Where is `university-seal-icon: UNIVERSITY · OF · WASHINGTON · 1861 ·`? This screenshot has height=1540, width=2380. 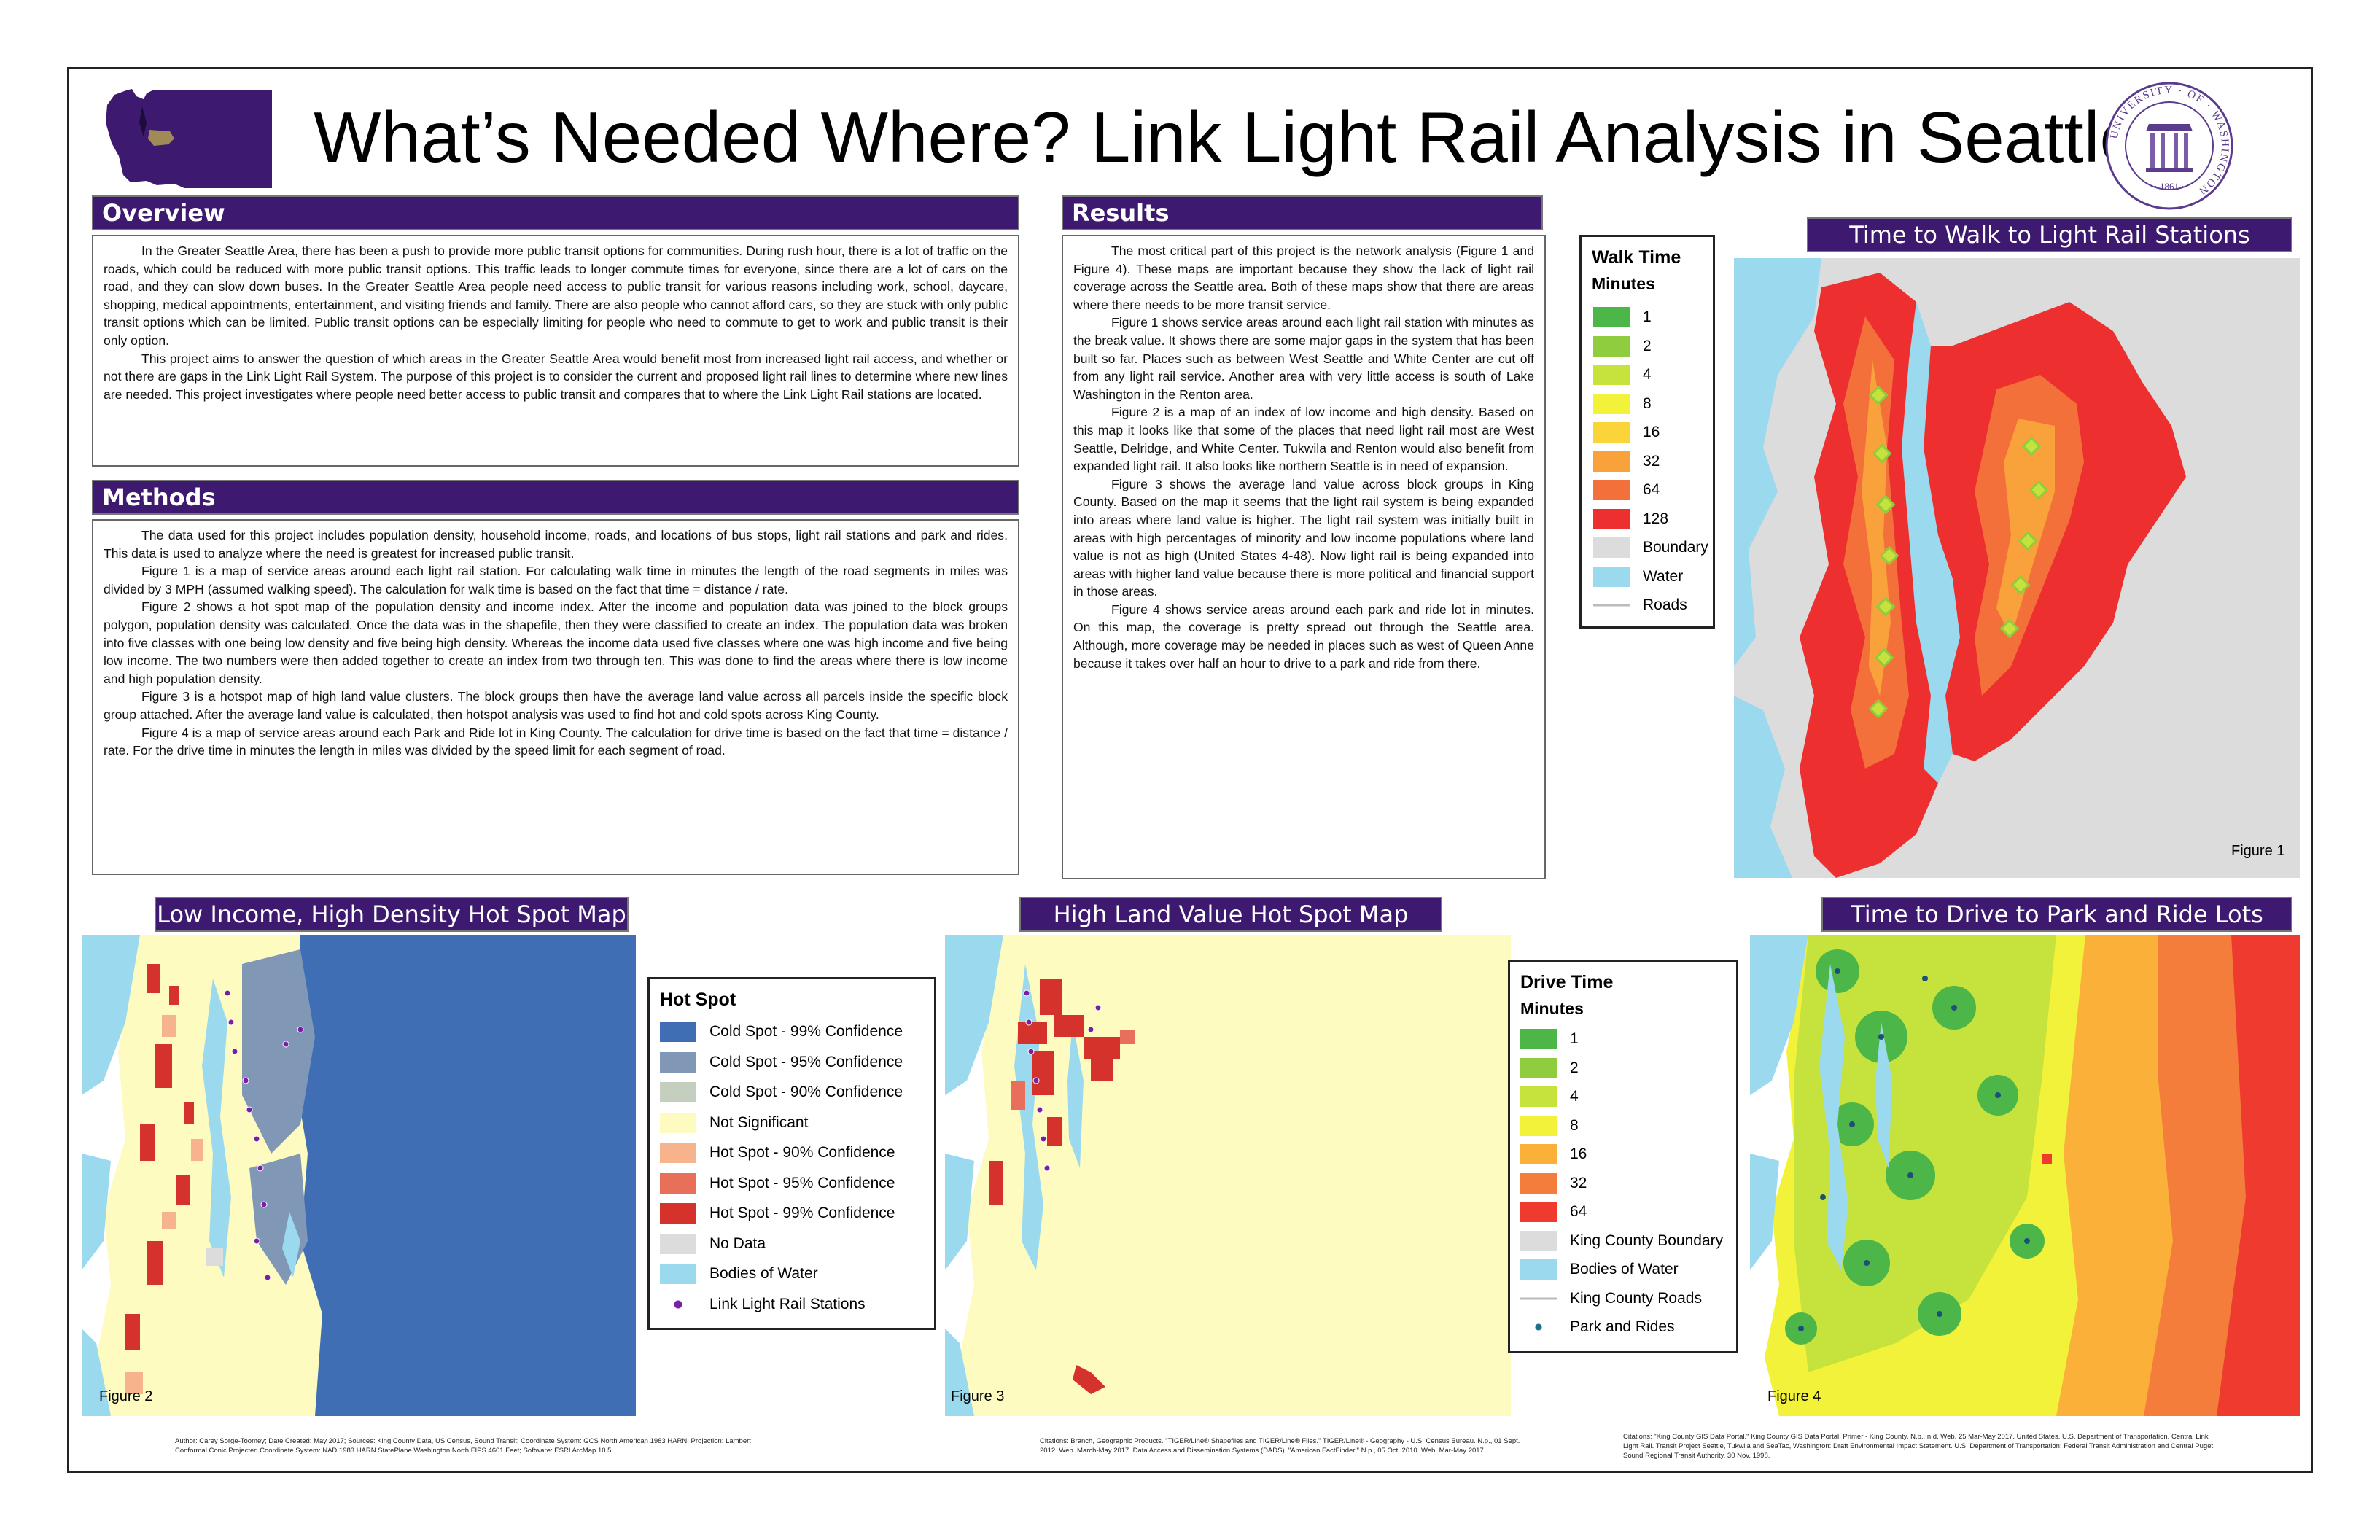 university-seal-icon: UNIVERSITY · OF · WASHINGTON · 1861 · is located at coordinates (2169, 146).